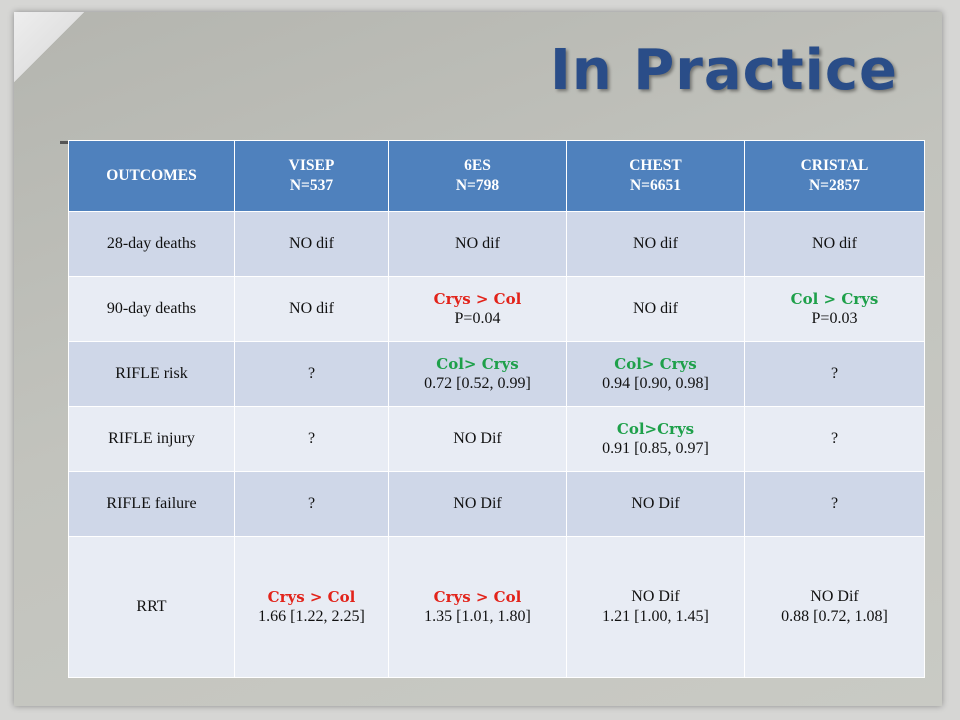  I want to click on slide-title: In Practice, so click(724, 70).